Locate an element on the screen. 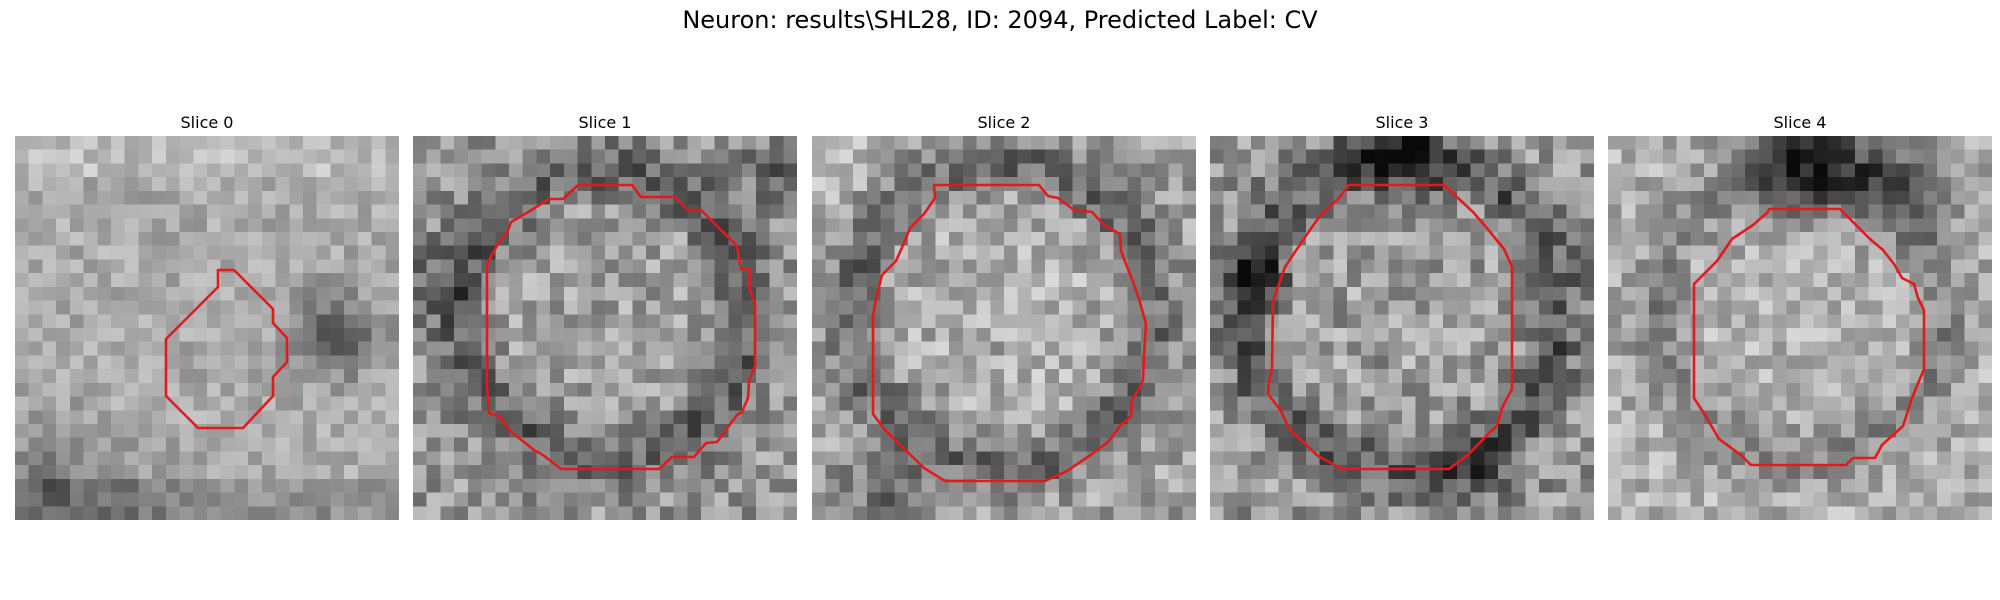 Image resolution: width=2000 pixels, height=600 pixels. slice-panel-2: Slice 2 is located at coordinates (1004, 315).